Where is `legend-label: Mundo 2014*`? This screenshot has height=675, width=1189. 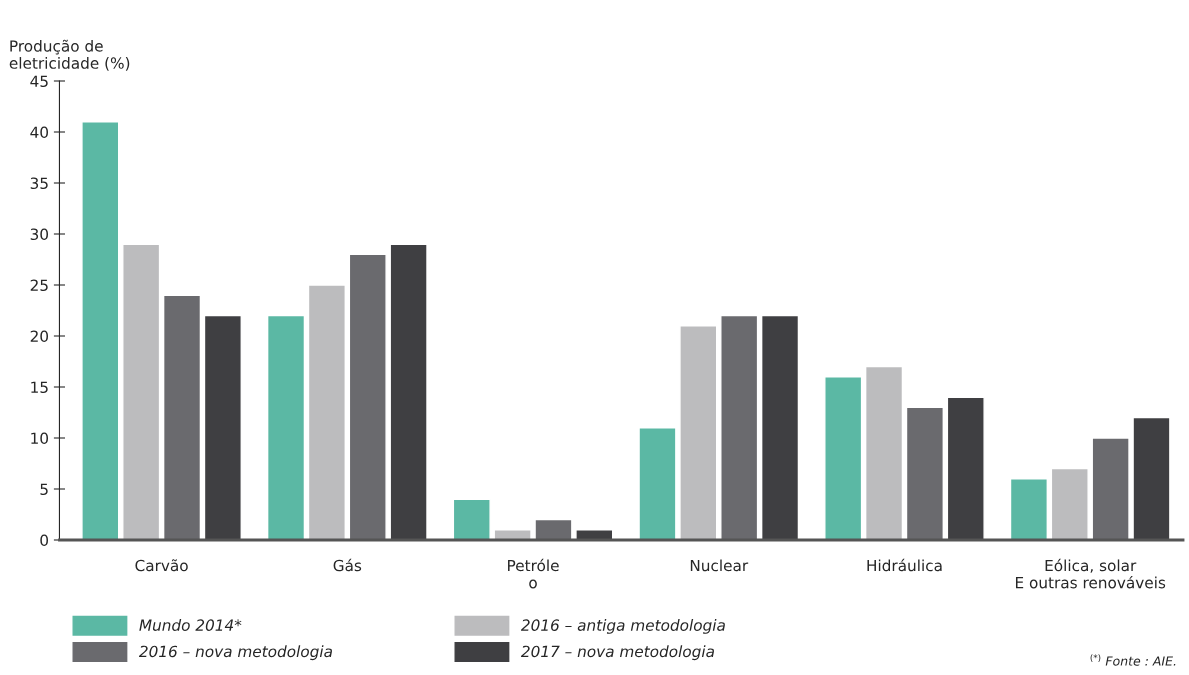
legend-label: Mundo 2014* is located at coordinates (190, 625).